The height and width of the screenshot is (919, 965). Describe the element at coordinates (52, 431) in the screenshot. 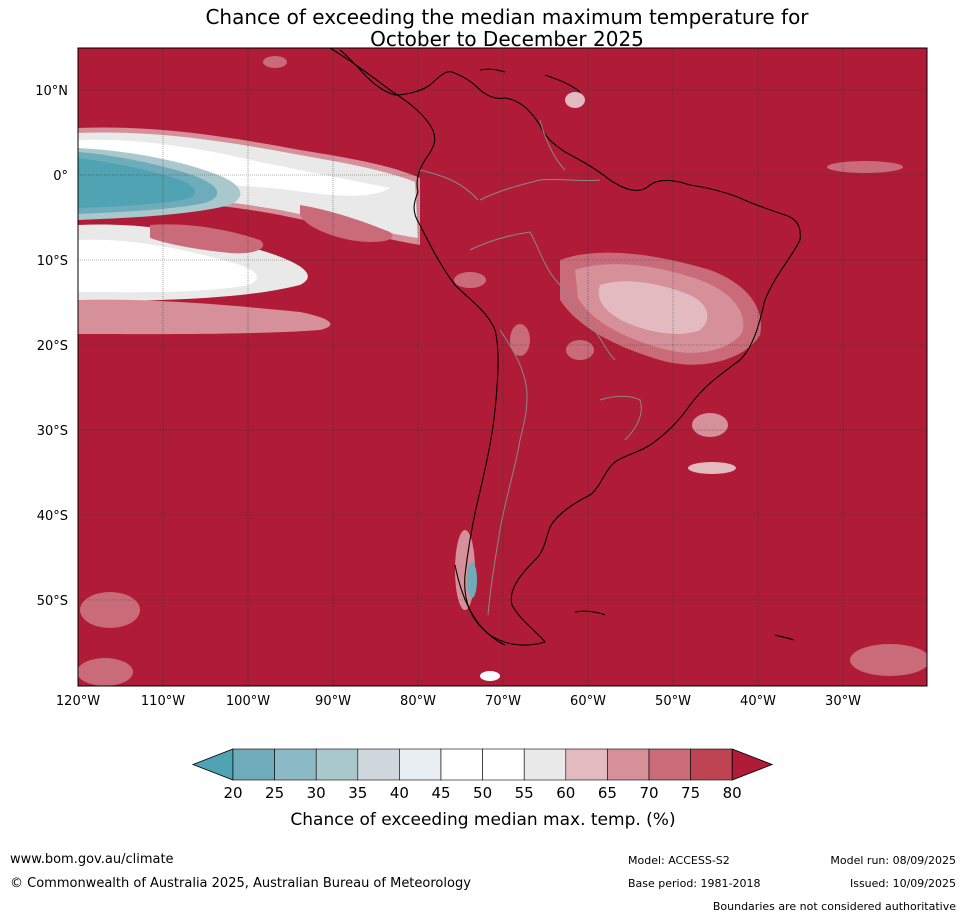

I see `latitude-label: 30°S` at that location.